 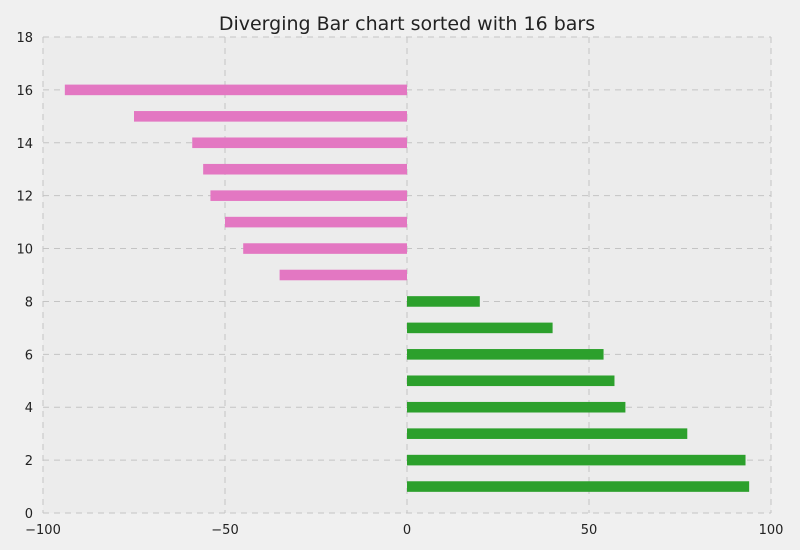 I want to click on y-tick-label: 10, so click(x=24, y=250).